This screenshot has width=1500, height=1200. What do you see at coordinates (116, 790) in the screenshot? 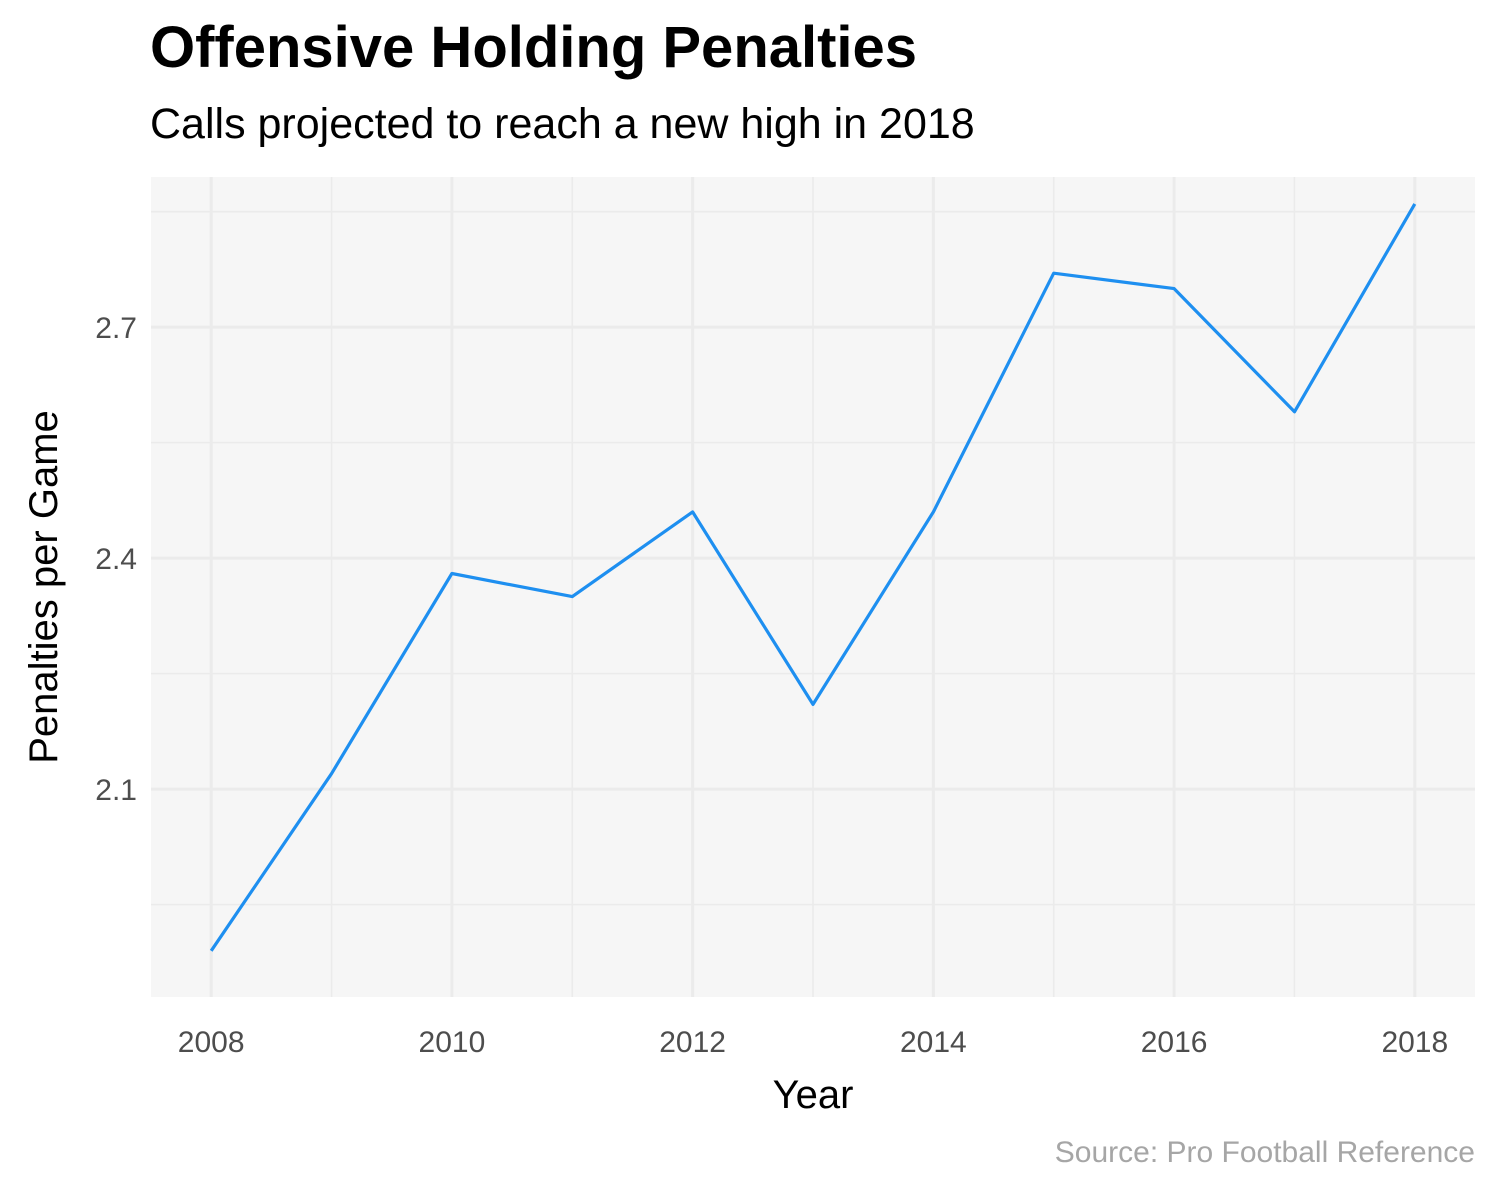
I see `y-tick-label-0: 2.1` at bounding box center [116, 790].